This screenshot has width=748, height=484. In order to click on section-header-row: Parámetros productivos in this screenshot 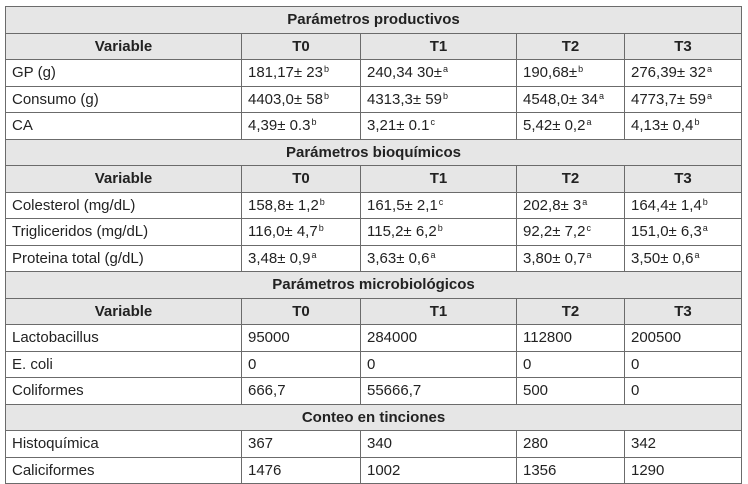, I will do `click(373, 20)`.